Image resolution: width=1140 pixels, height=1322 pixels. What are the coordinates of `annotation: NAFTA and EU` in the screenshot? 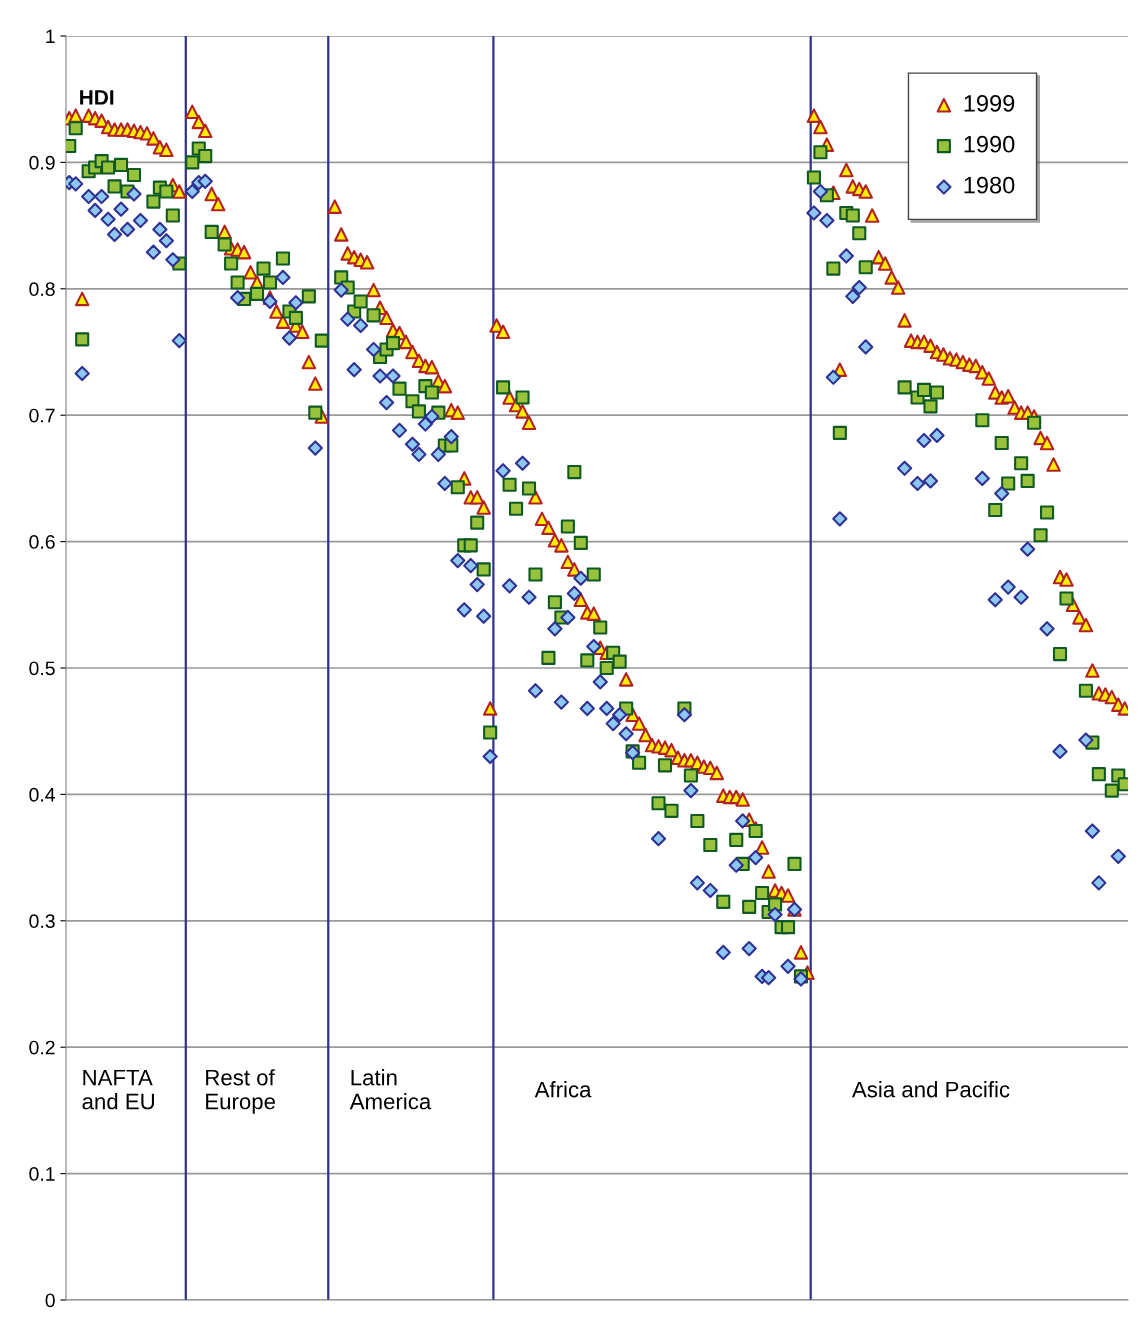 It's located at (118, 1089).